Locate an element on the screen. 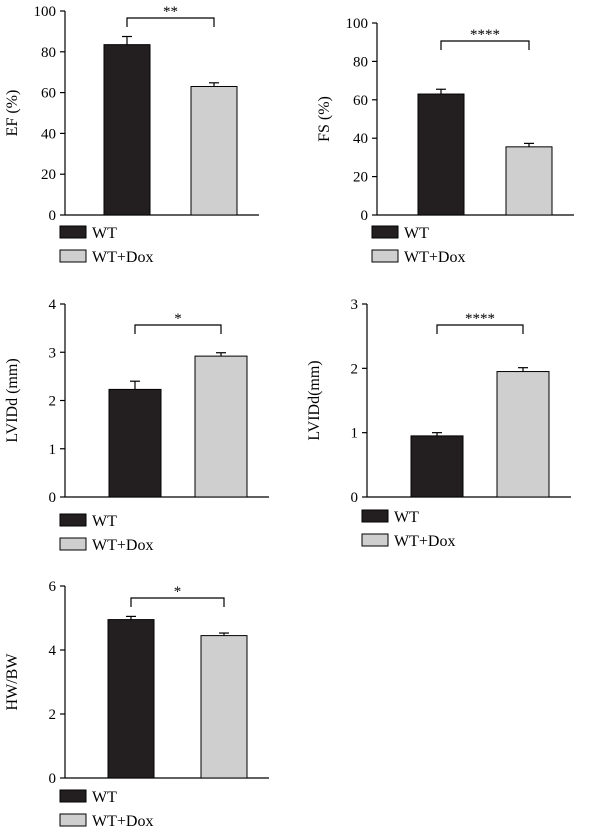 This screenshot has height=834, width=600. y-axis-label: HW/BW is located at coordinates (12, 682).